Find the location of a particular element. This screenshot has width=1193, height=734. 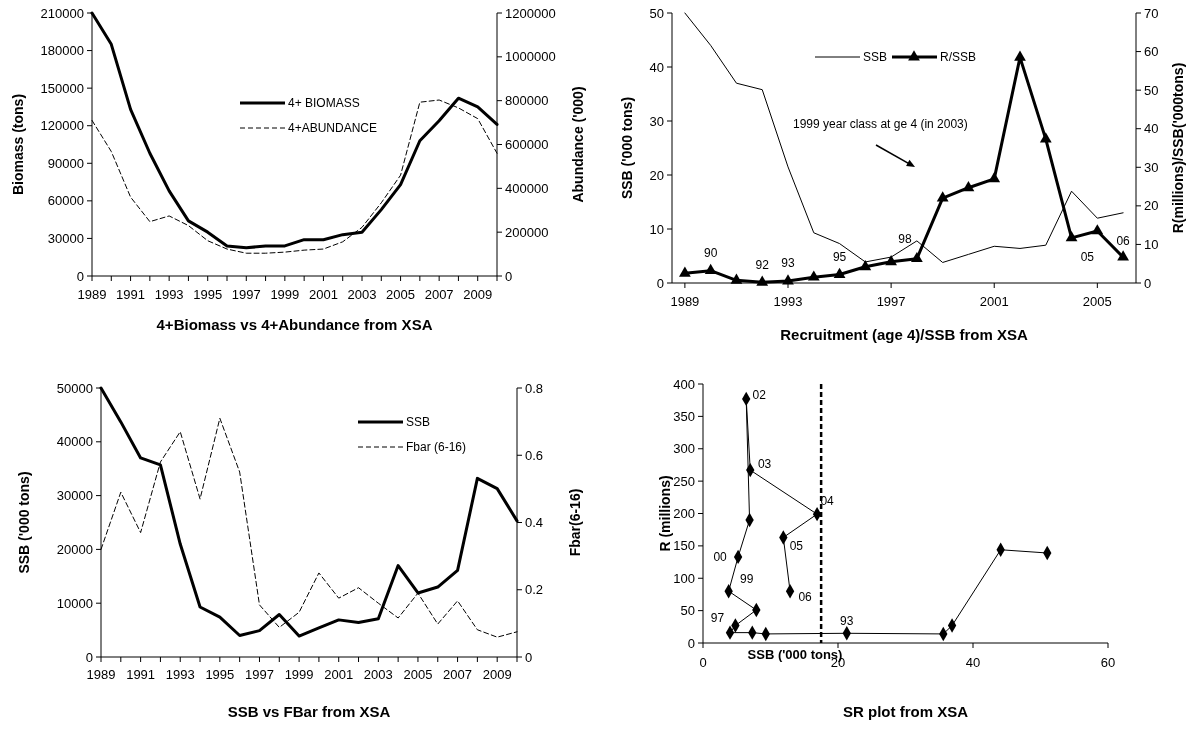

annotation: 98 is located at coordinates (905, 238).